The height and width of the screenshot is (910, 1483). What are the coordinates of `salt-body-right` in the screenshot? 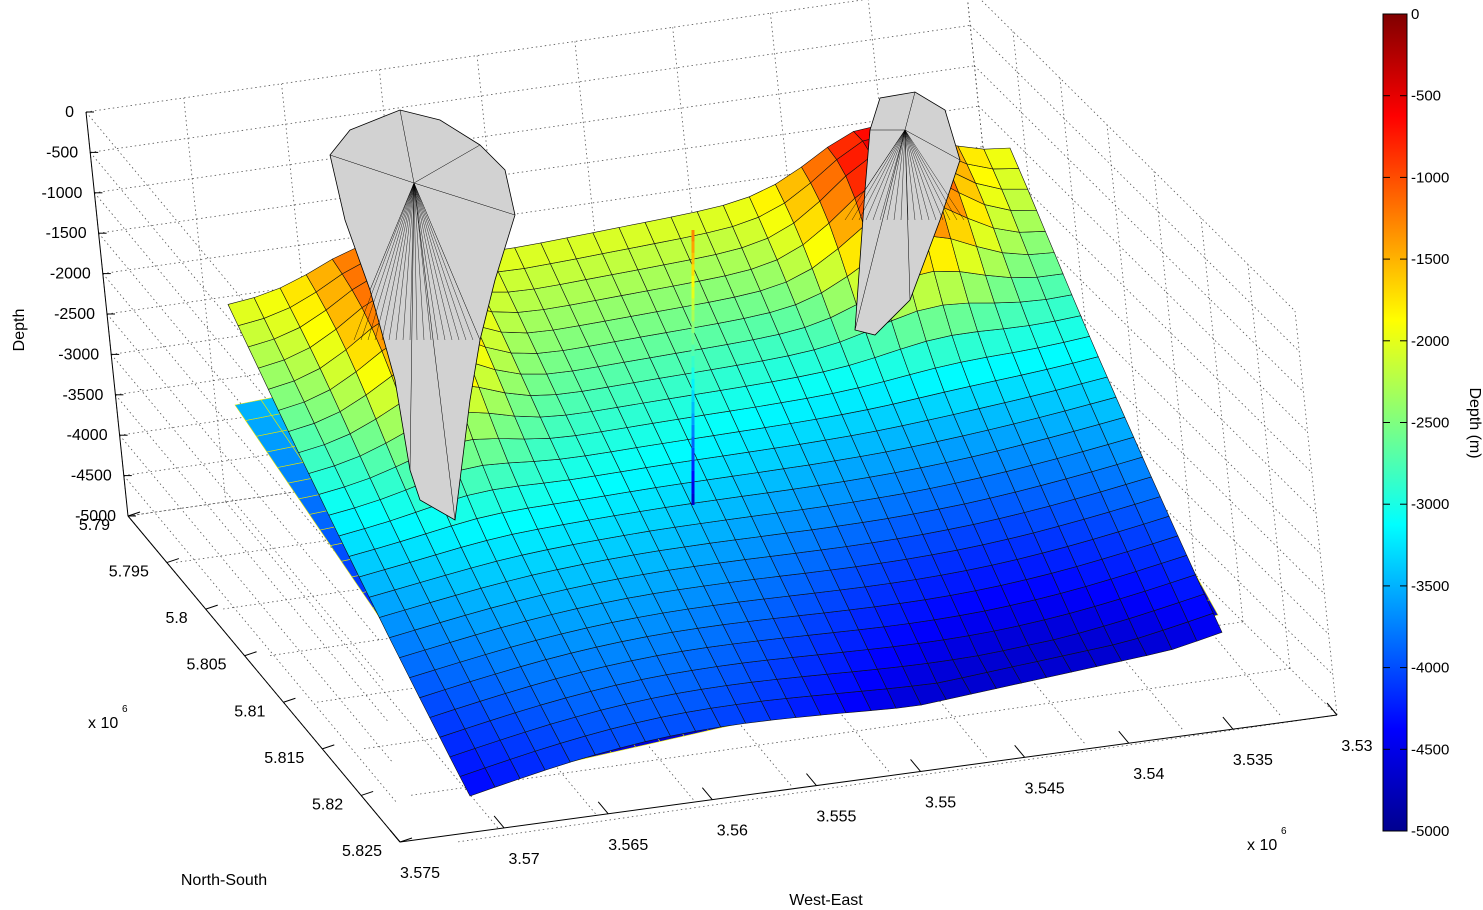 It's located at (904, 213).